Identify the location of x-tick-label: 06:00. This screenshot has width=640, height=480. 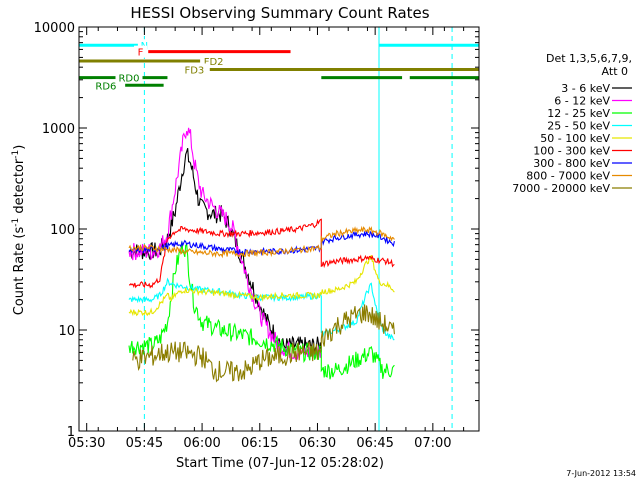
(201, 443).